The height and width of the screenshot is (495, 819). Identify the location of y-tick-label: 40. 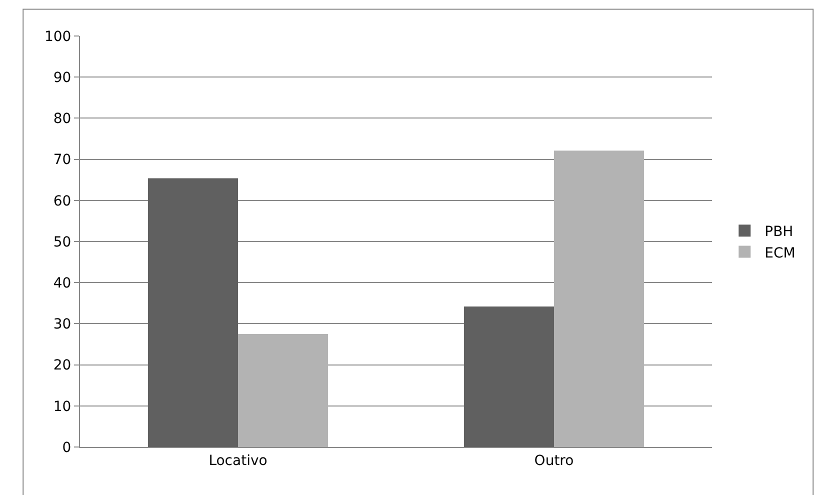
(62, 284).